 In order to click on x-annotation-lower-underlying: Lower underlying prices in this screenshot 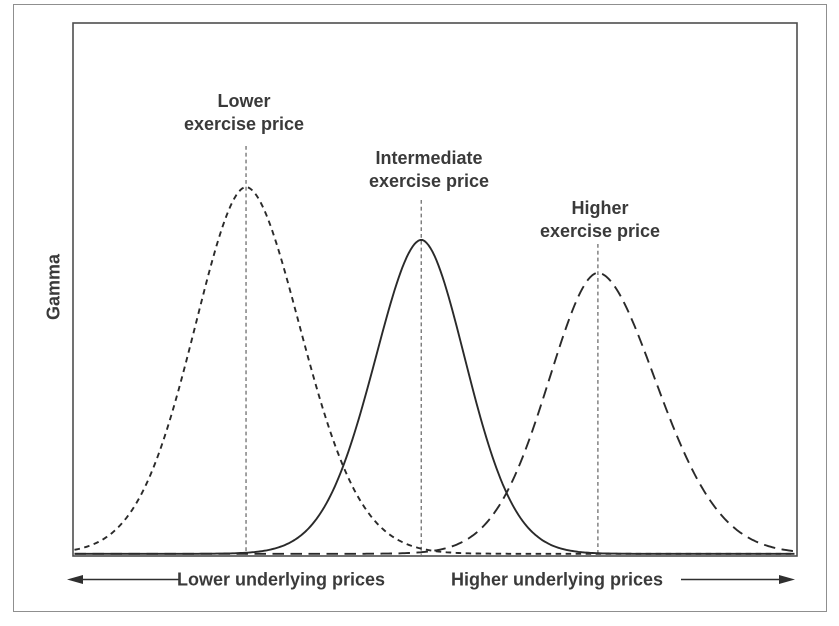, I will do `click(281, 579)`.